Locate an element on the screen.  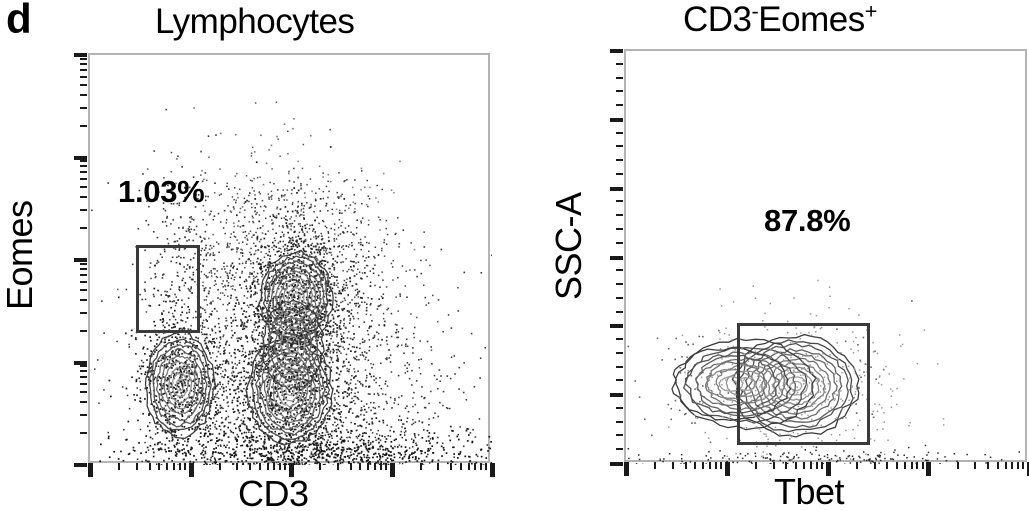
title-superscript: + is located at coordinates (871, 12).